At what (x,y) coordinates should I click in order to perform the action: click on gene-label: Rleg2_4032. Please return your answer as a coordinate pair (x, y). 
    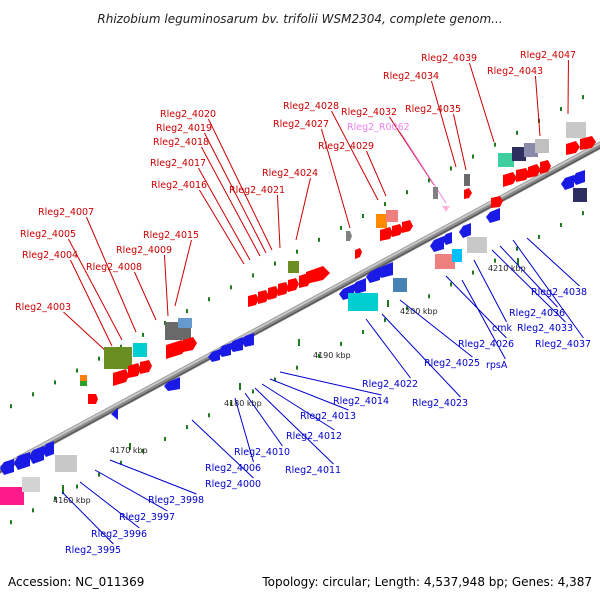
    Looking at the image, I should click on (369, 112).